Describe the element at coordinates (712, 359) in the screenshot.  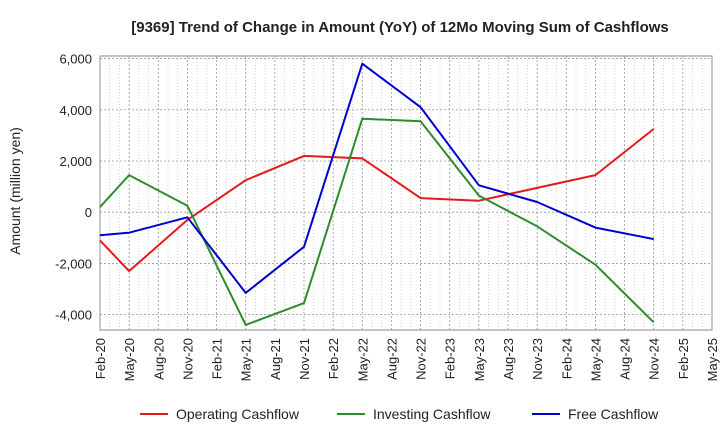
I see `x-tick-label: May-25` at that location.